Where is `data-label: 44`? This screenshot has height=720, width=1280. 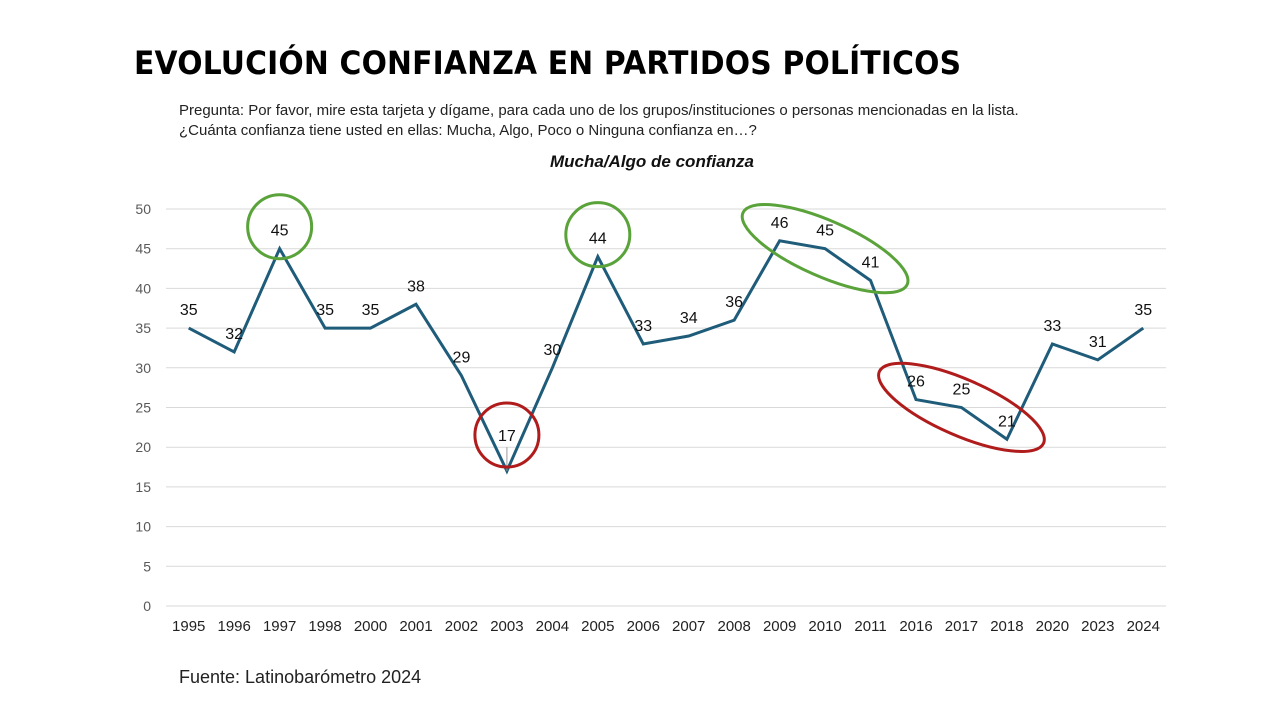
data-label: 44 is located at coordinates (598, 239).